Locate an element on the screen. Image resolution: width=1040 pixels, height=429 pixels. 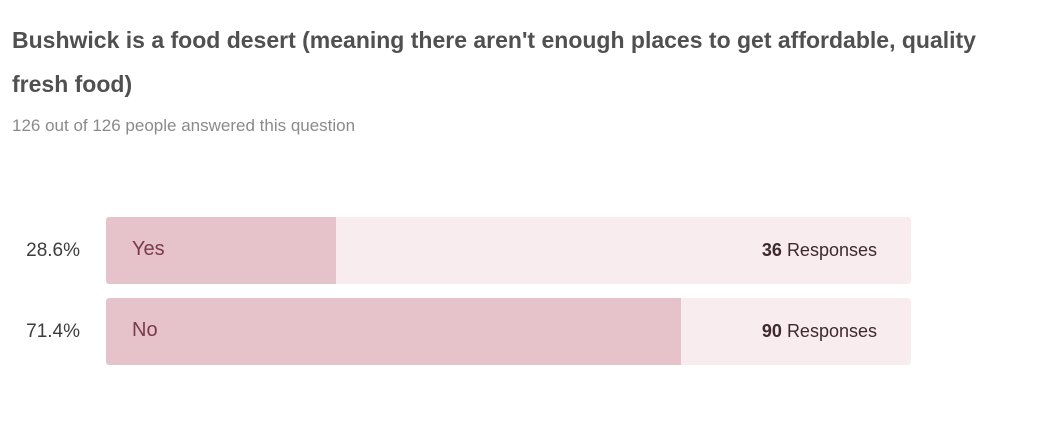
bar-fill-yes is located at coordinates (221, 250).